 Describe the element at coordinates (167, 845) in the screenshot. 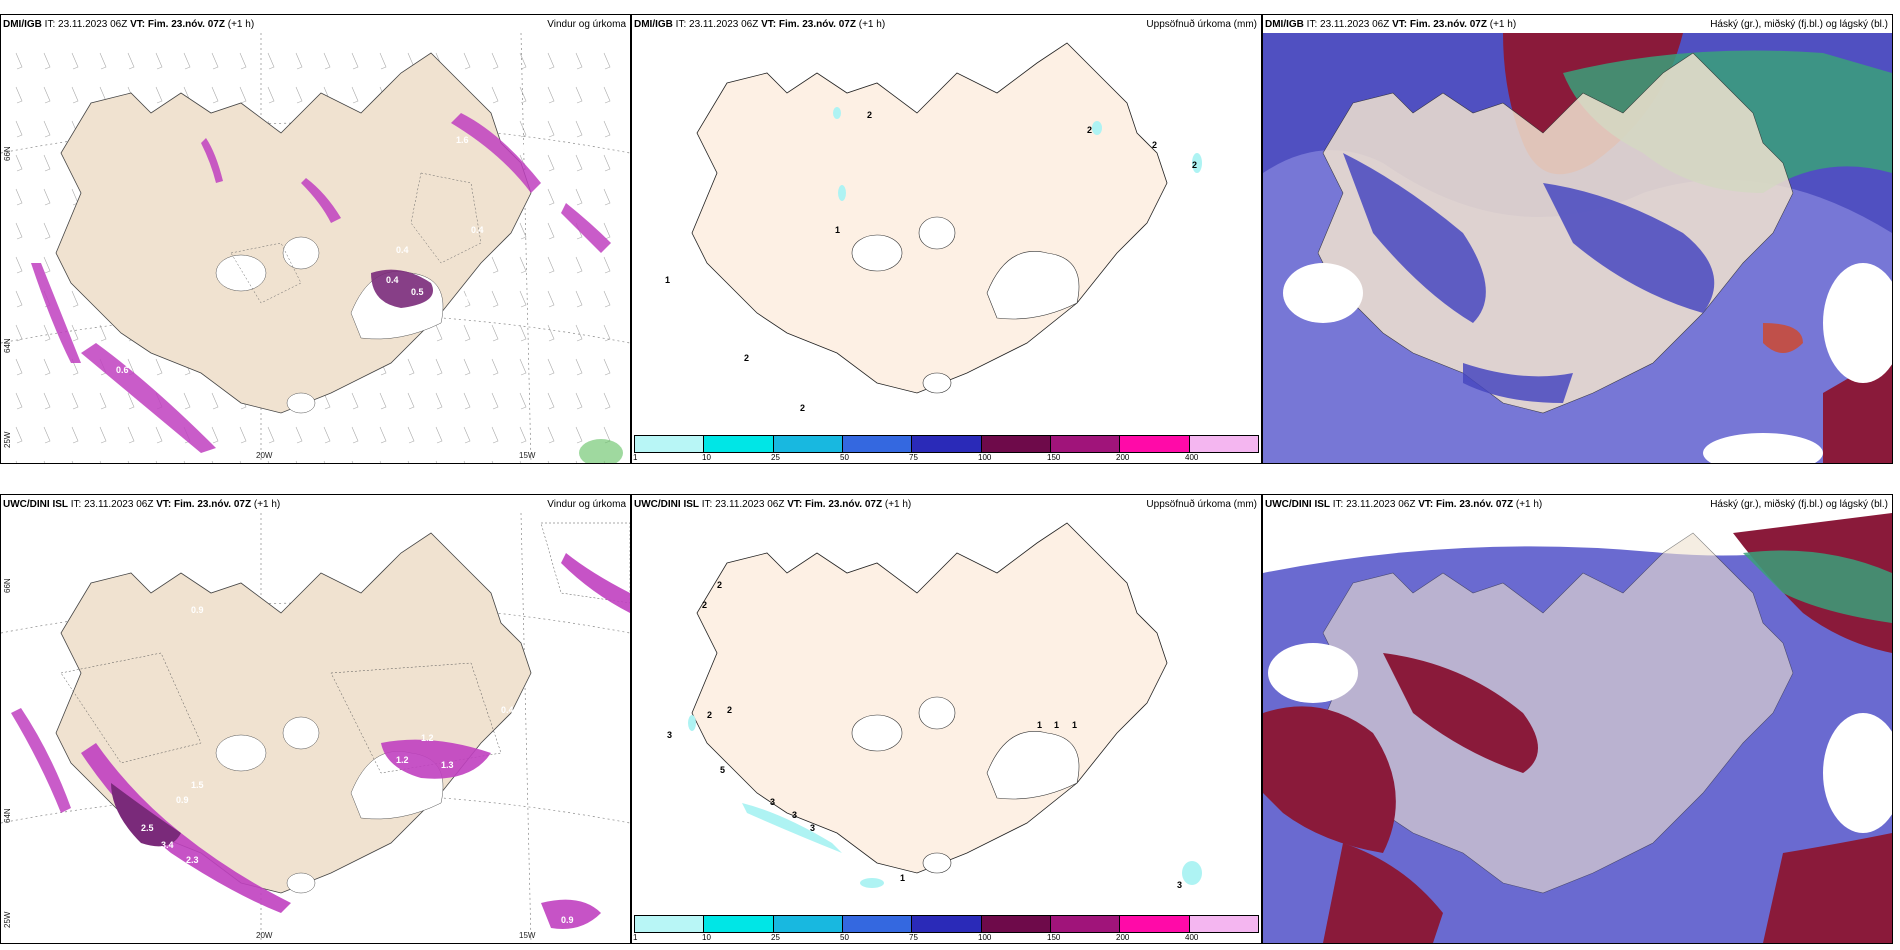

I see `value-label: 3.4` at that location.